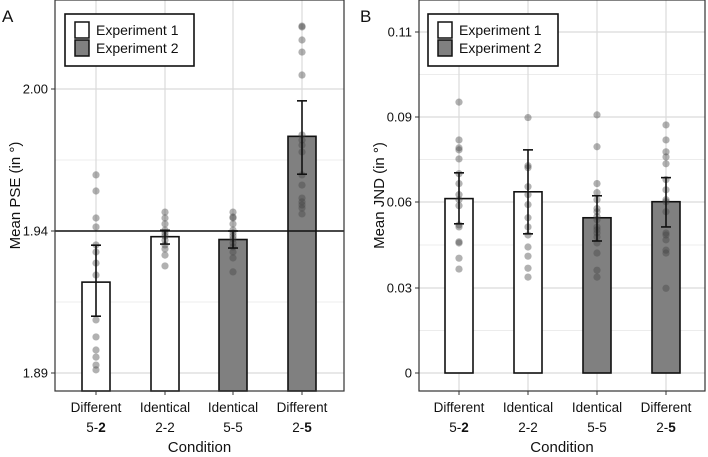 This screenshot has height=457, width=708. What do you see at coordinates (400, 32) in the screenshot?
I see `y-tick-label: 0.11` at bounding box center [400, 32].